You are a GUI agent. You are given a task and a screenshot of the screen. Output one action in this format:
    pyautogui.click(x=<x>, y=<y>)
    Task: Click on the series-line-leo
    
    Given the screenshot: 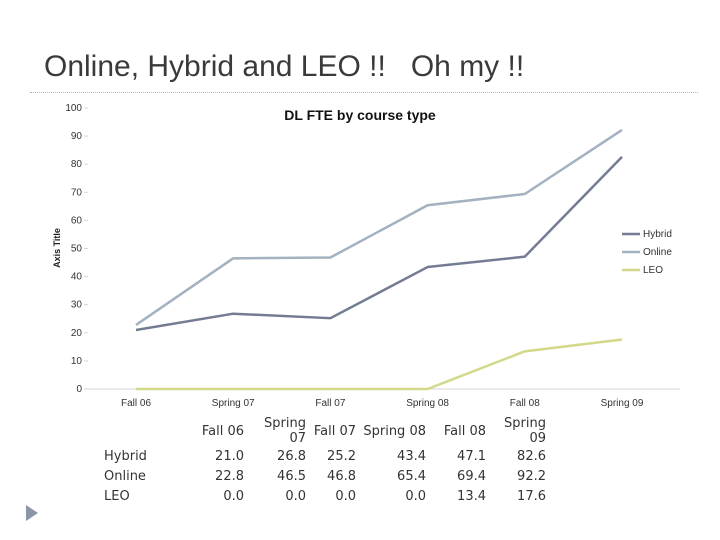 What is the action you would take?
    pyautogui.click(x=379, y=364)
    